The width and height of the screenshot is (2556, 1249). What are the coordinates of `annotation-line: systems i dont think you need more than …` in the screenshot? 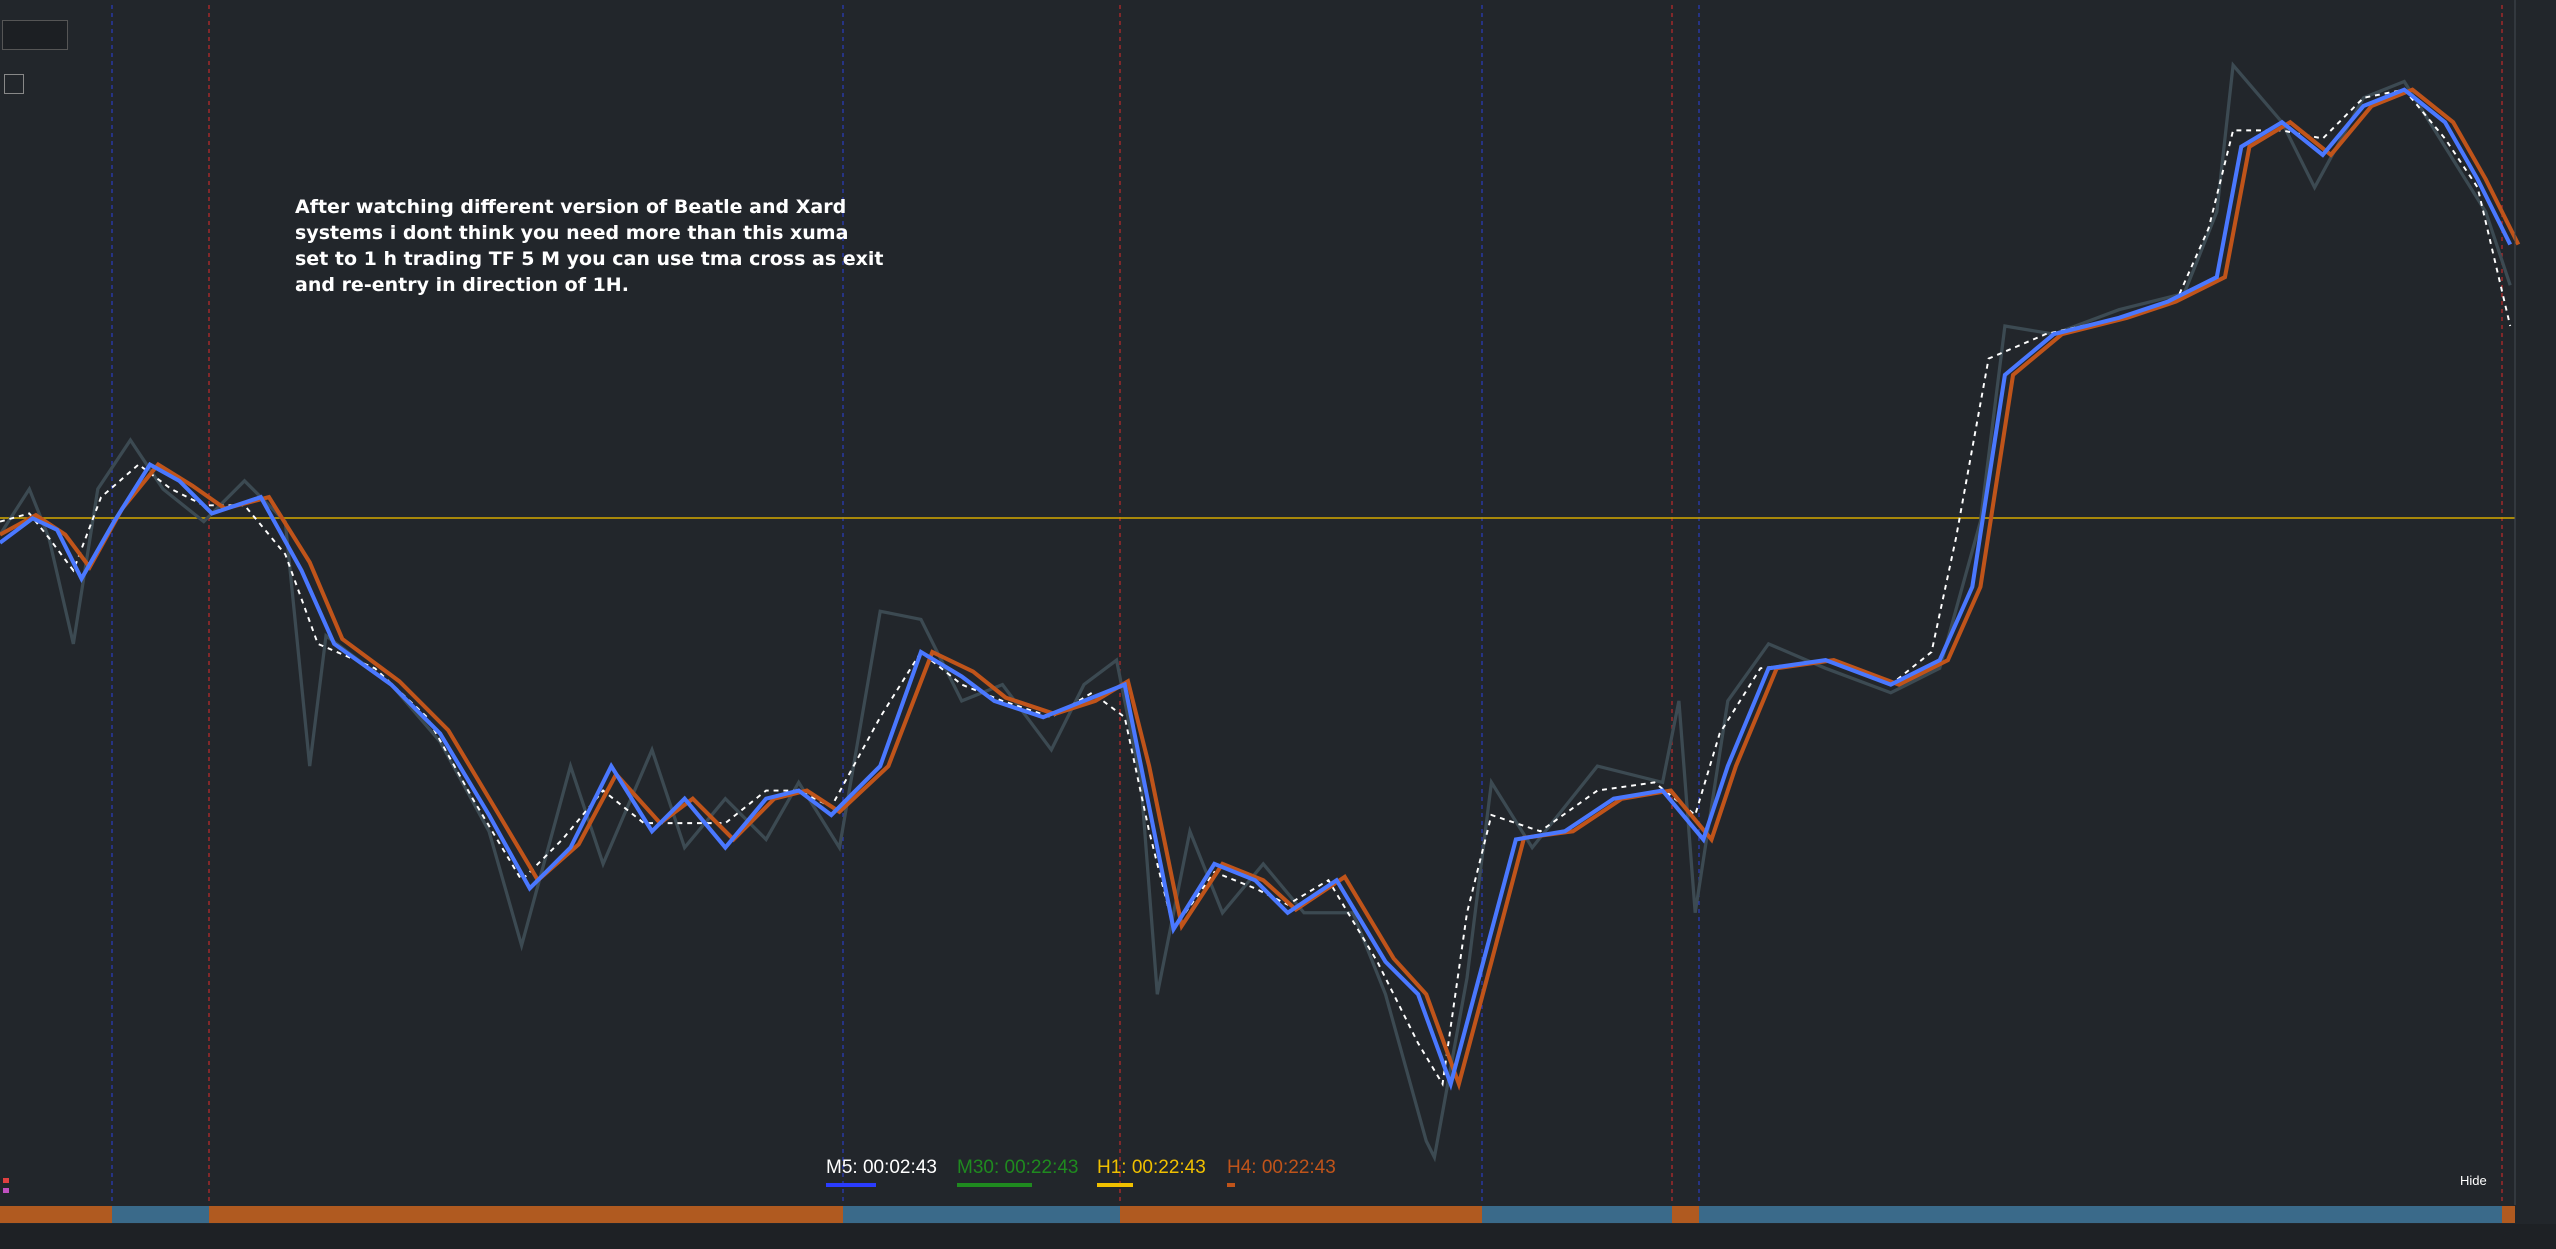 It's located at (572, 233).